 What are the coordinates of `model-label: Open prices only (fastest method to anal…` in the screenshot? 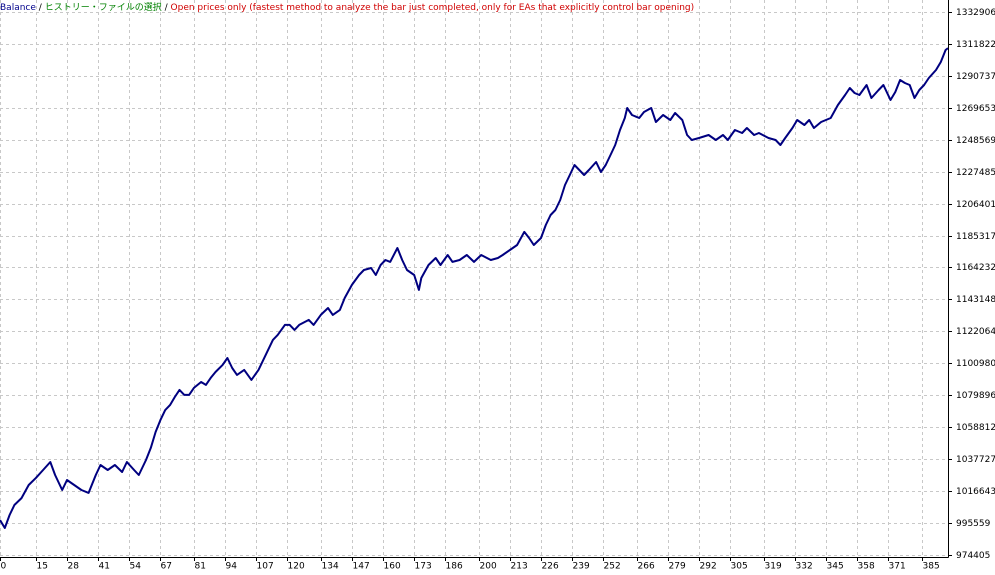 It's located at (433, 8).